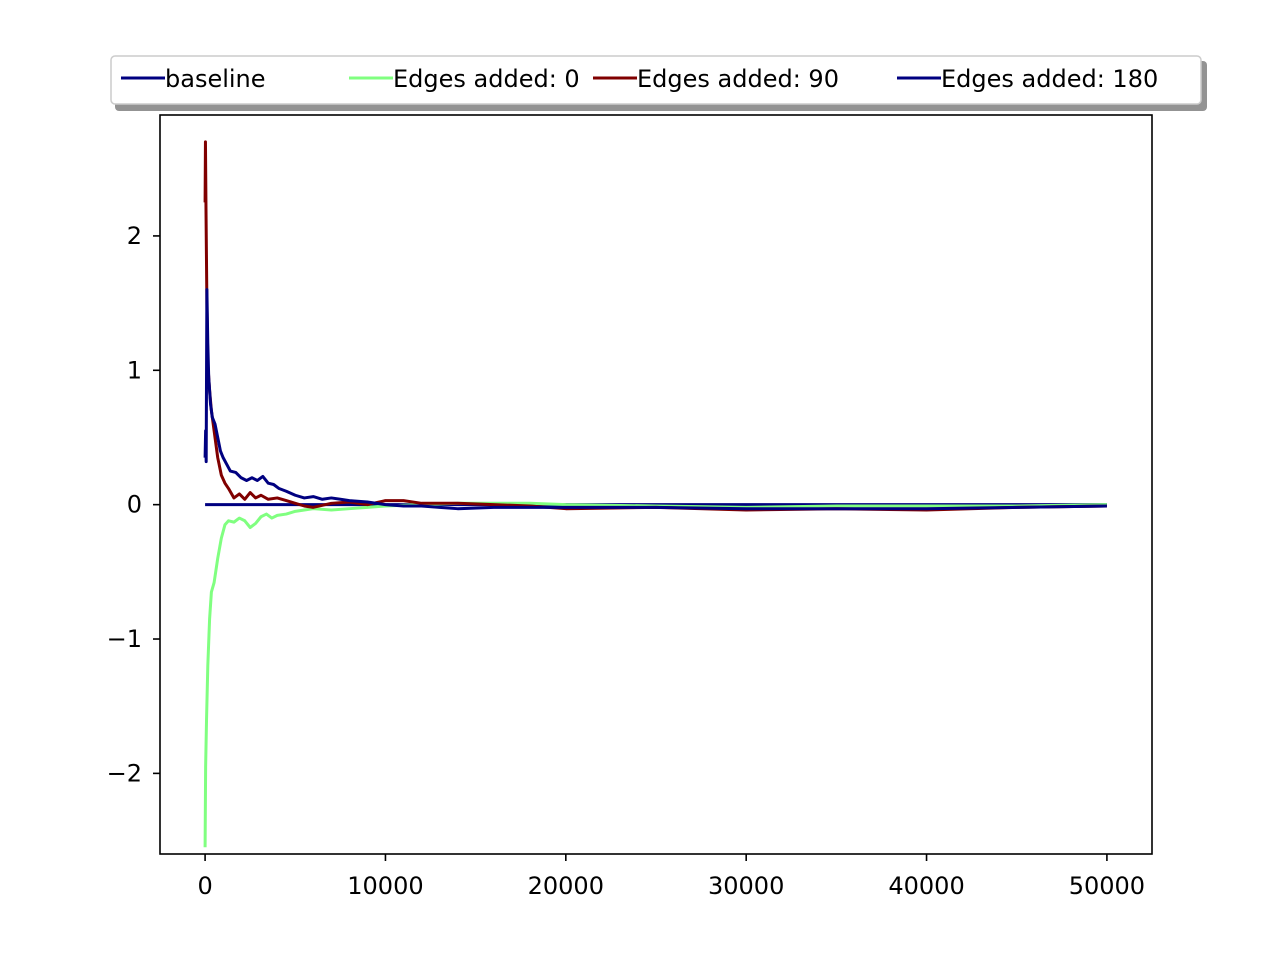 Image resolution: width=1280 pixels, height=960 pixels. What do you see at coordinates (204, 886) in the screenshot?
I see `x-tick-label: 0` at bounding box center [204, 886].